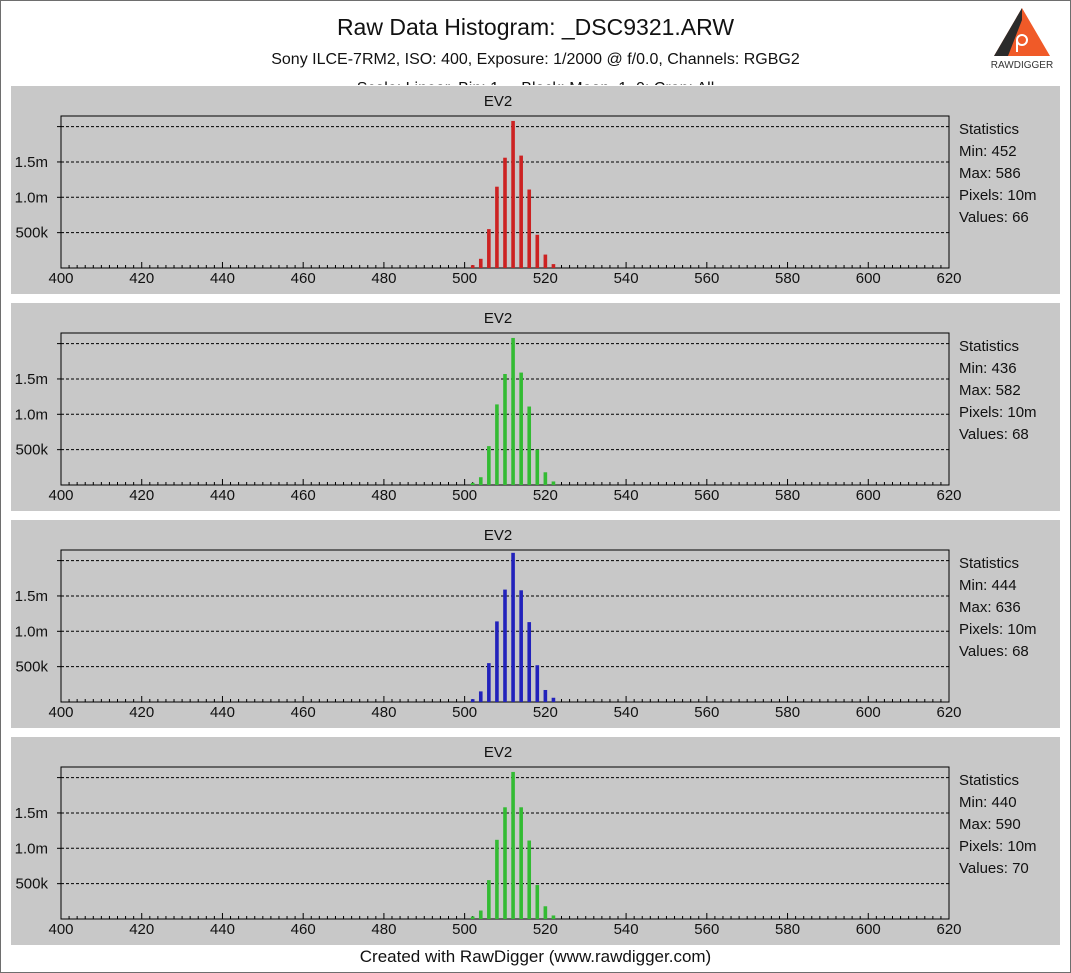 The height and width of the screenshot is (973, 1071). I want to click on stats-max: Max: 582, so click(990, 390).